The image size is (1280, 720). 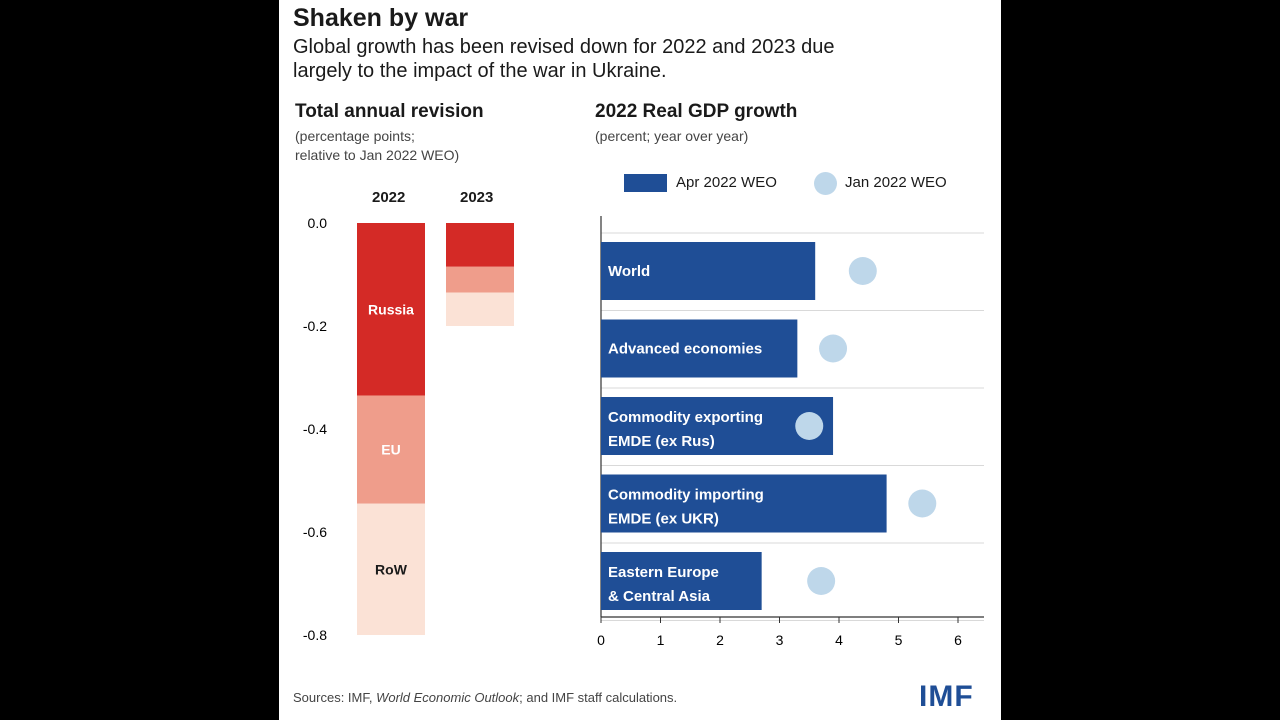 I want to click on category-label: World, so click(x=629, y=271).